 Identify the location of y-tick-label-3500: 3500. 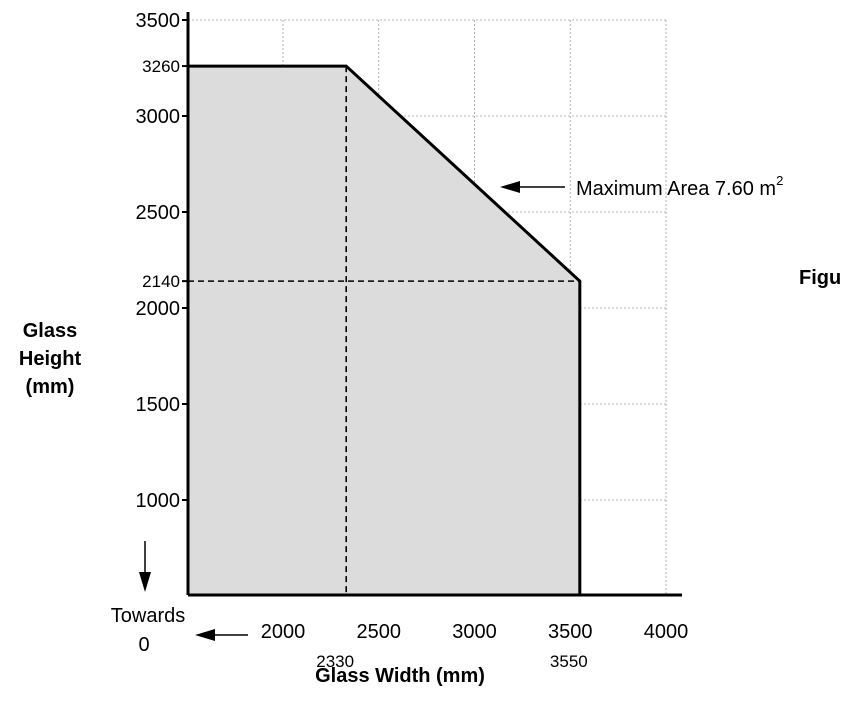
(158, 21).